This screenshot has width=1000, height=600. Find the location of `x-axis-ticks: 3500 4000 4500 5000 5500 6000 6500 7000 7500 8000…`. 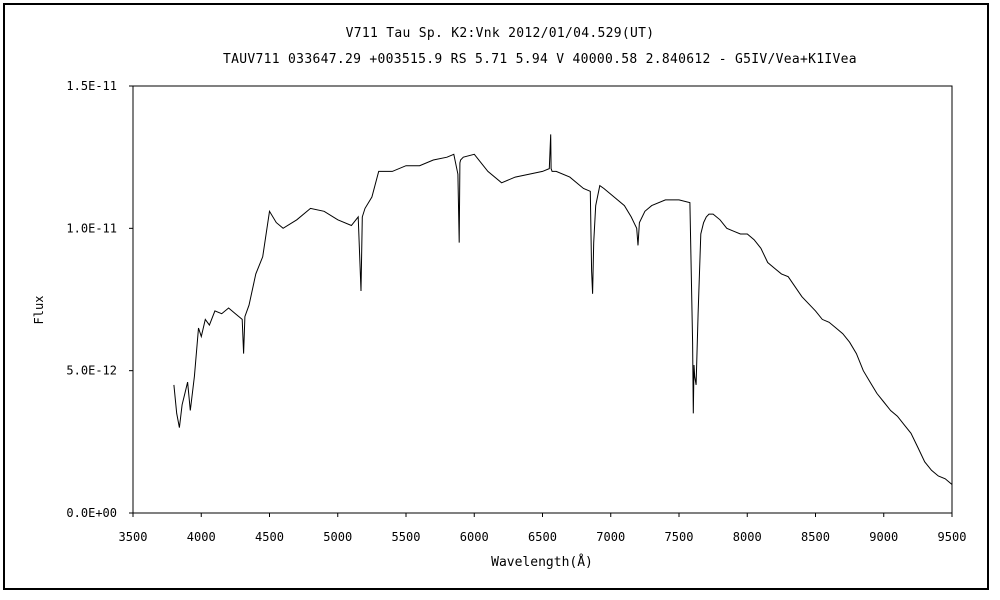

x-axis-ticks: 3500 4000 4500 5000 5500 6000 6500 7000 7500 8000… is located at coordinates (543, 528).